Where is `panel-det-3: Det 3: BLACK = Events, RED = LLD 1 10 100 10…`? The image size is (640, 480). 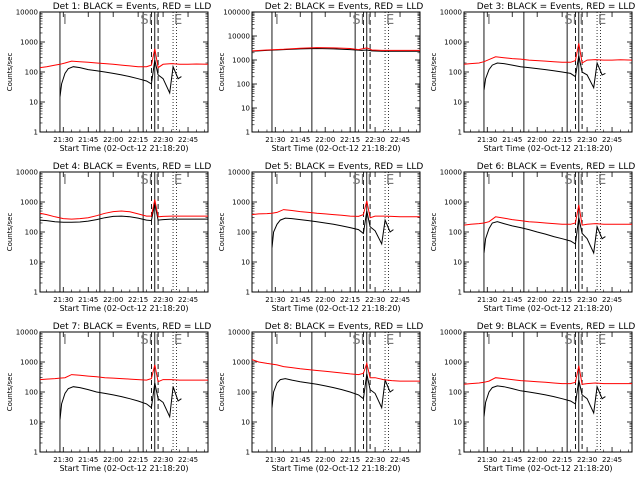 panel-det-3: Det 3: BLACK = Events, RED = LLD 1 10 100 10… is located at coordinates (532, 77).